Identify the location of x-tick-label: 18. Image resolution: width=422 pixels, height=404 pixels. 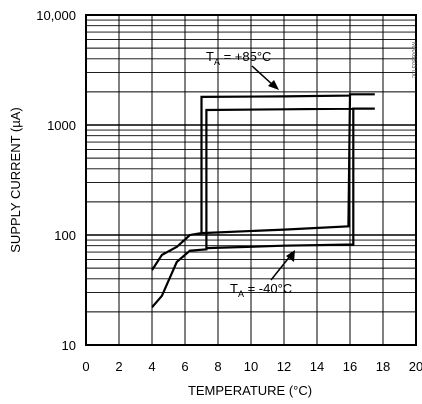
(383, 366).